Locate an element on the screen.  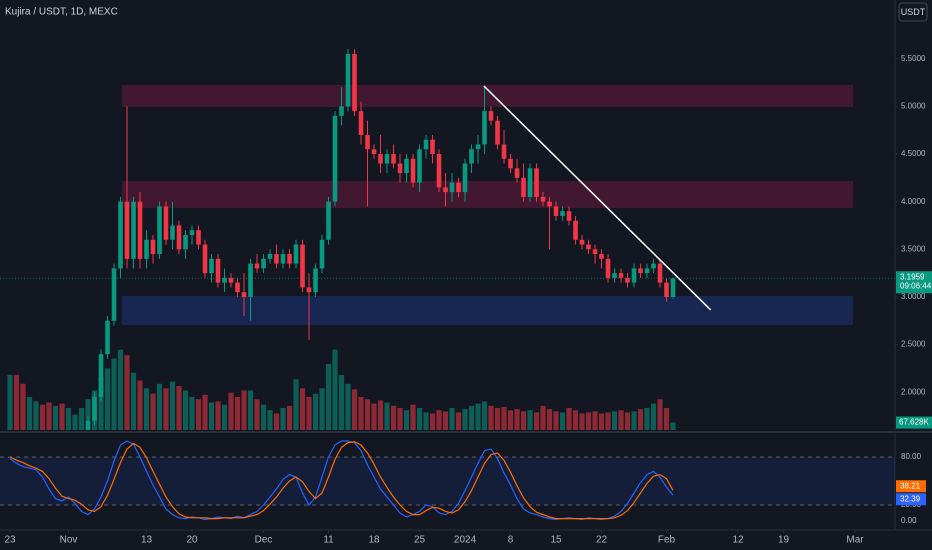
x-tick-label: Mar is located at coordinates (855, 540).